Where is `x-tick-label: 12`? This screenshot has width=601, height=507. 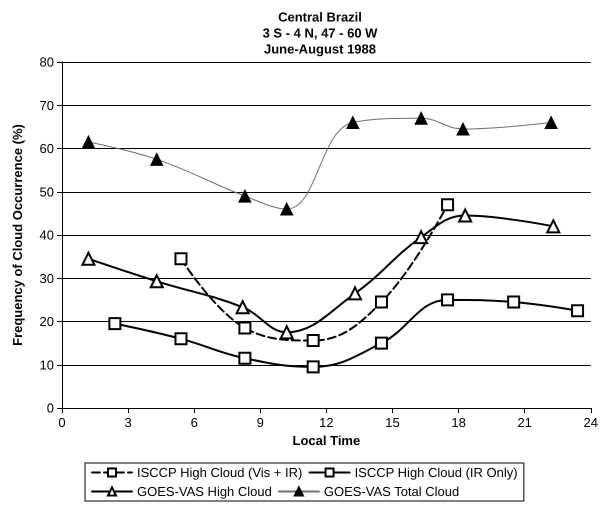 x-tick-label: 12 is located at coordinates (326, 422).